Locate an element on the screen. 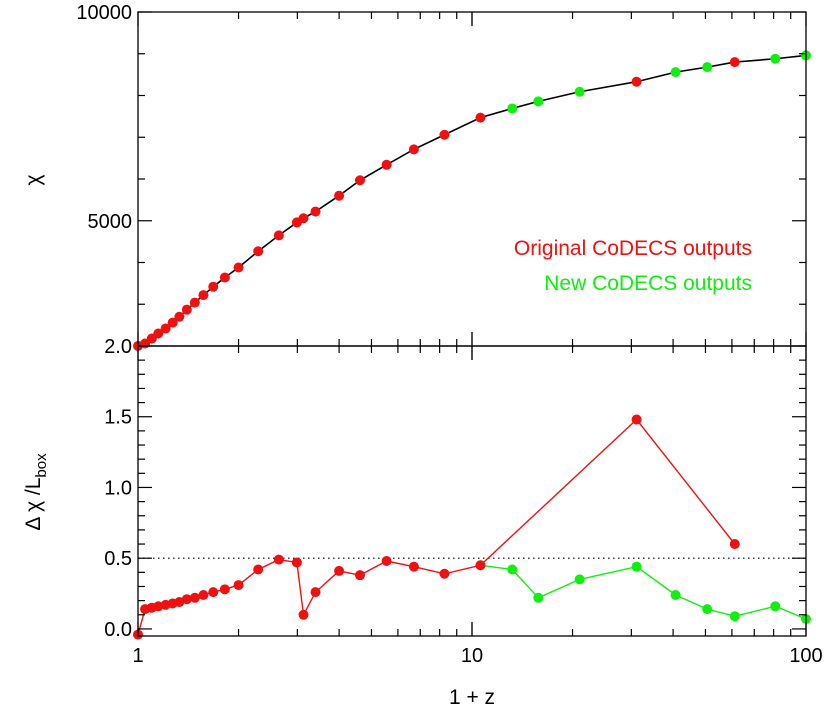 The image size is (831, 711). bottom-y-axis-label-subscript: box is located at coordinates (41, 465).